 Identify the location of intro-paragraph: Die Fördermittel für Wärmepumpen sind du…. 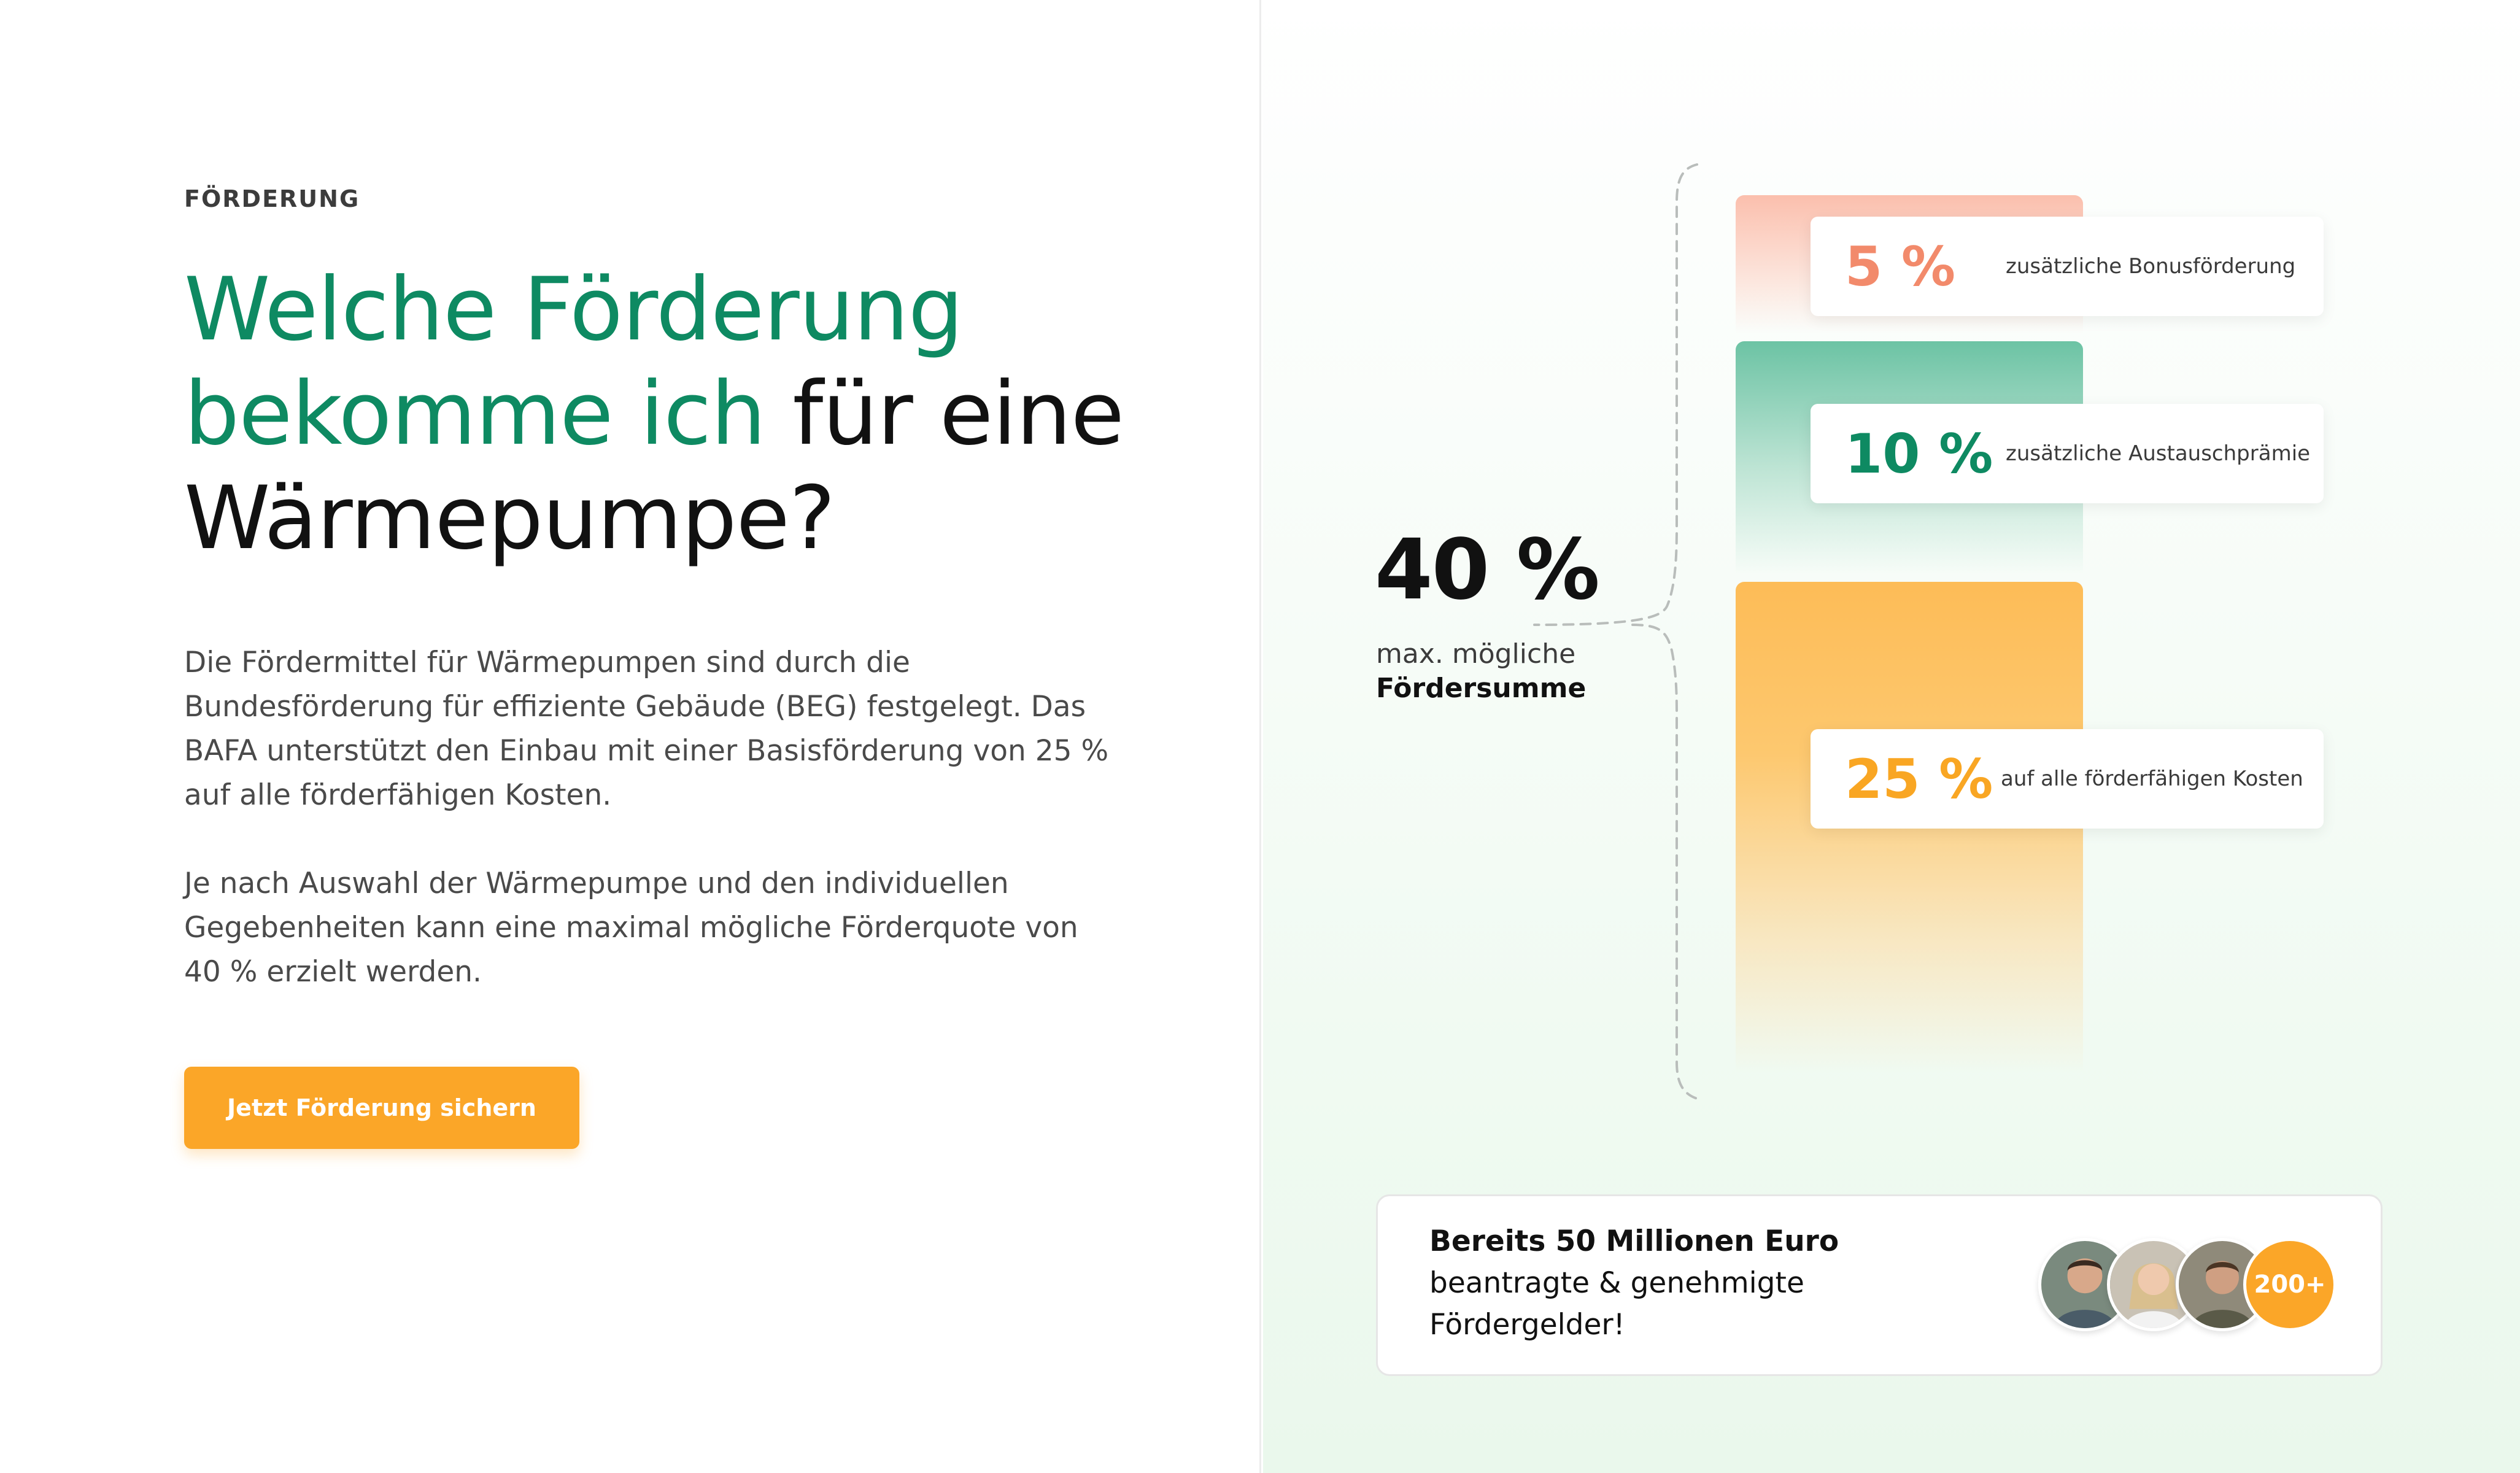
(647, 729).